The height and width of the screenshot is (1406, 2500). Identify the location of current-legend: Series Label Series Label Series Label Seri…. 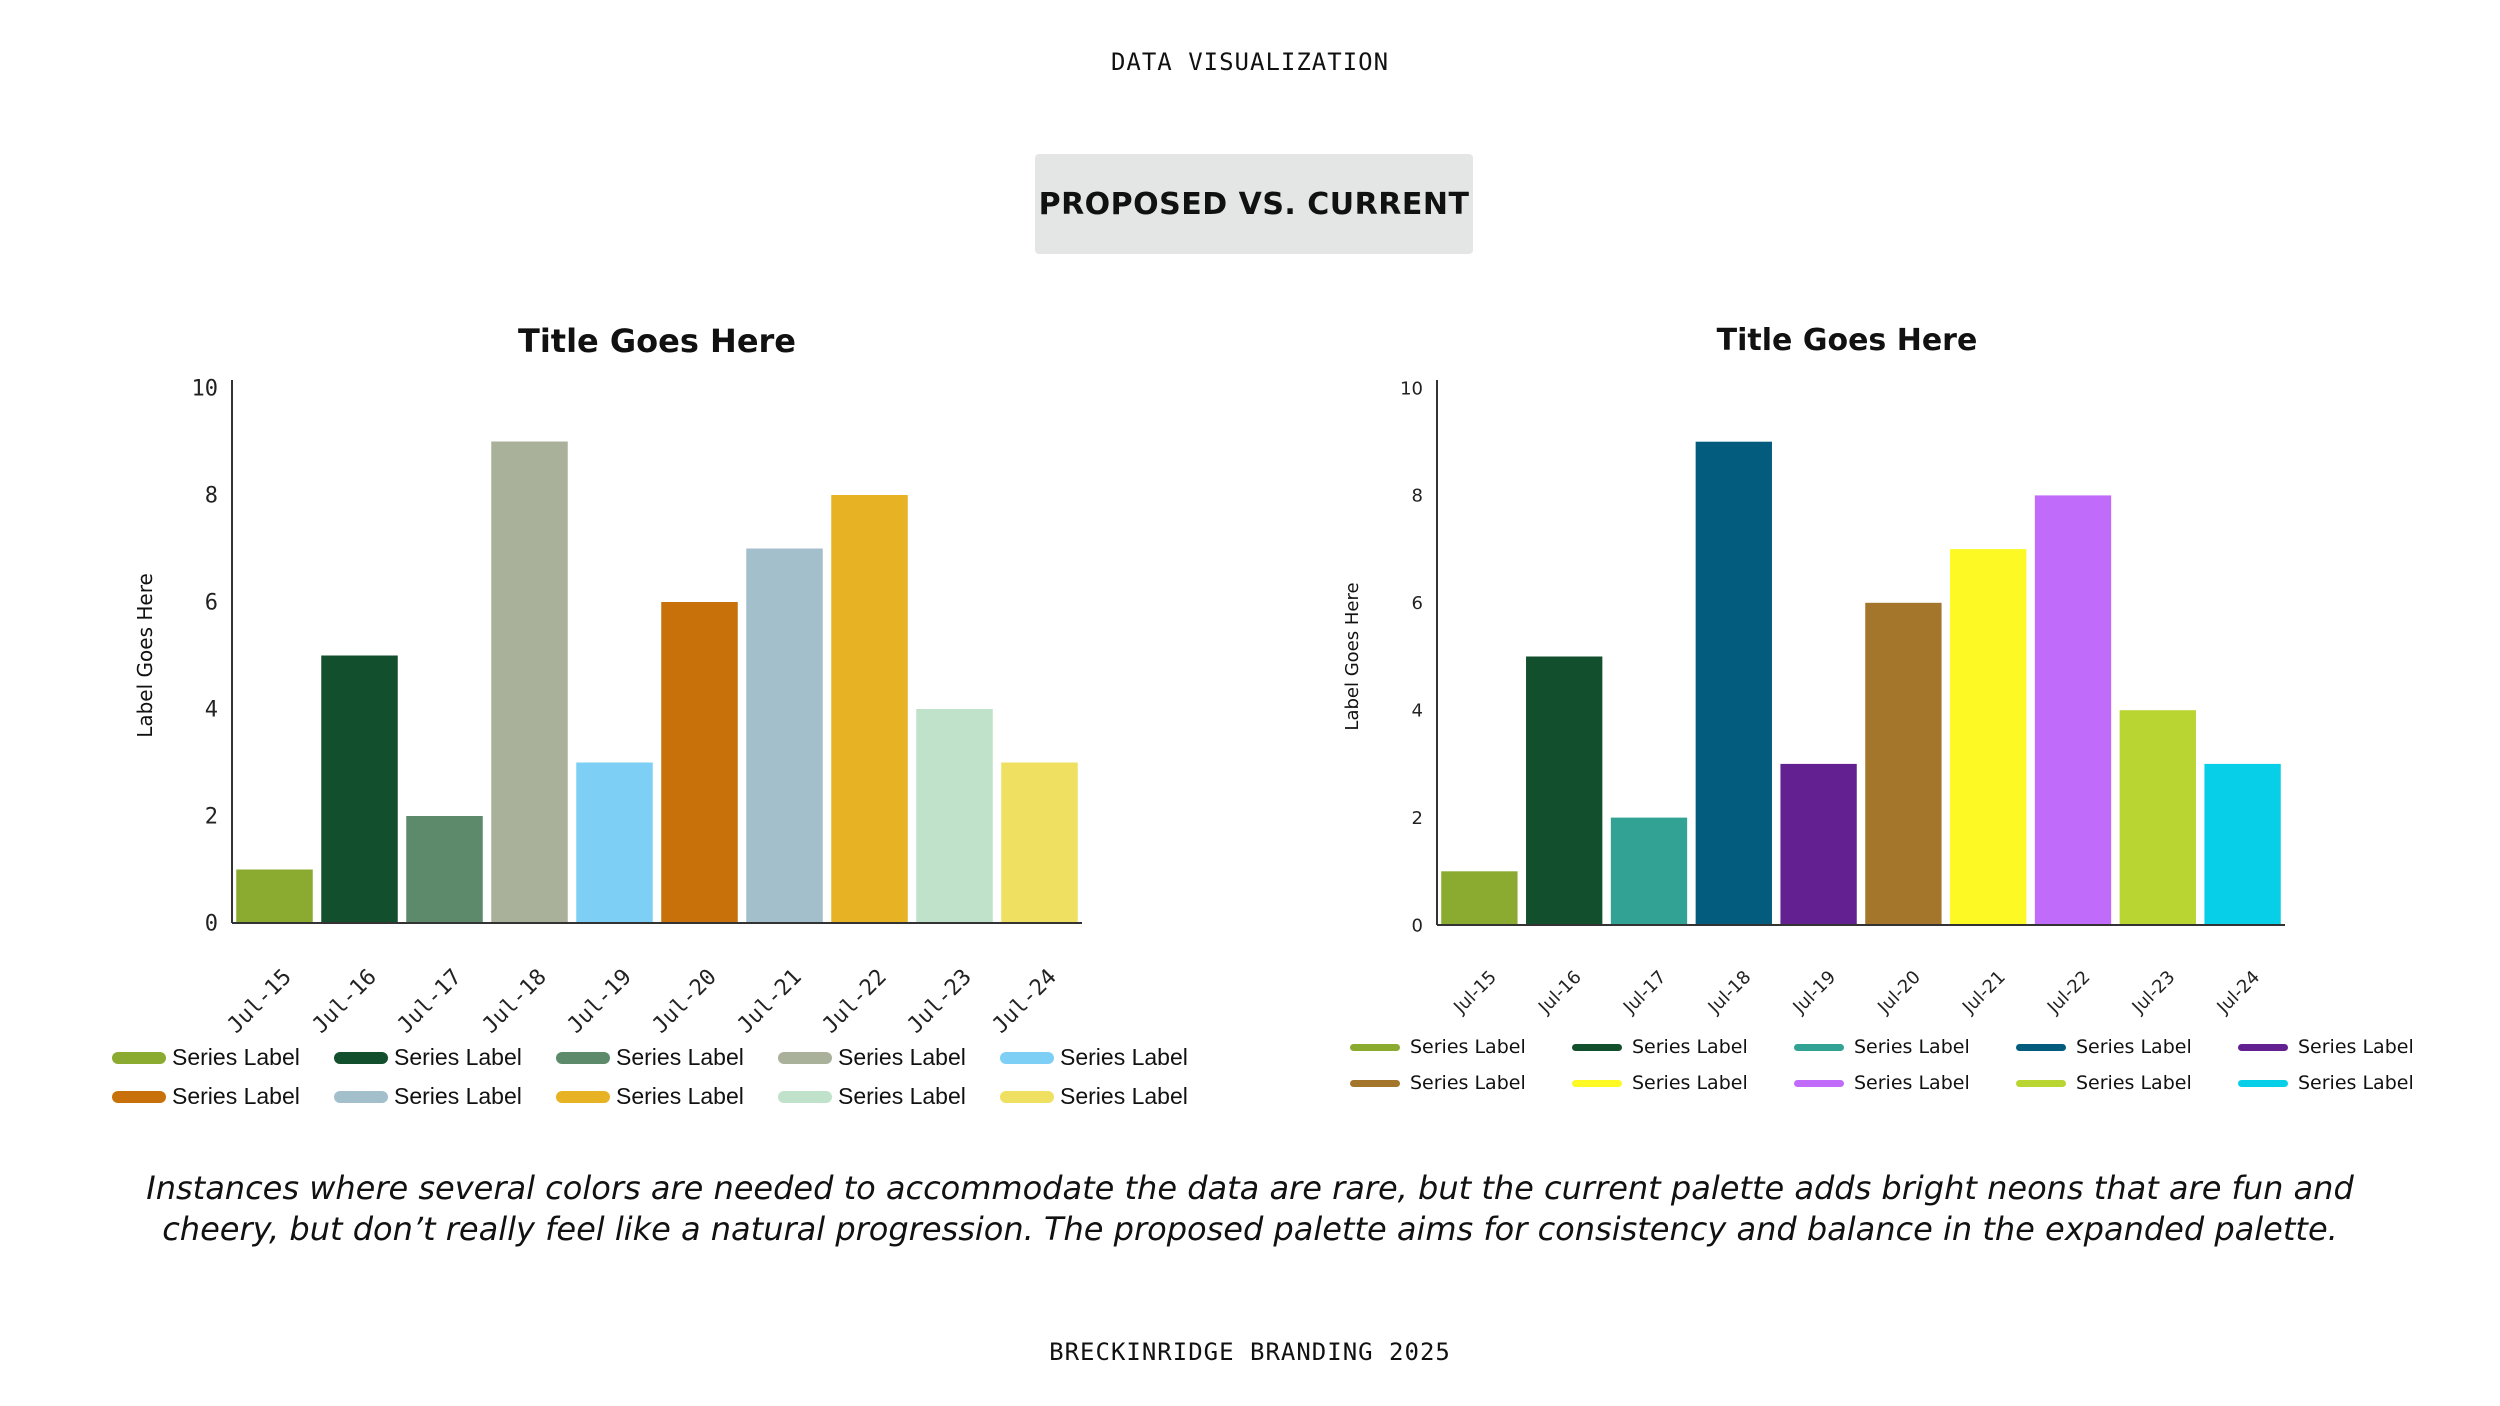
(1905, 1065).